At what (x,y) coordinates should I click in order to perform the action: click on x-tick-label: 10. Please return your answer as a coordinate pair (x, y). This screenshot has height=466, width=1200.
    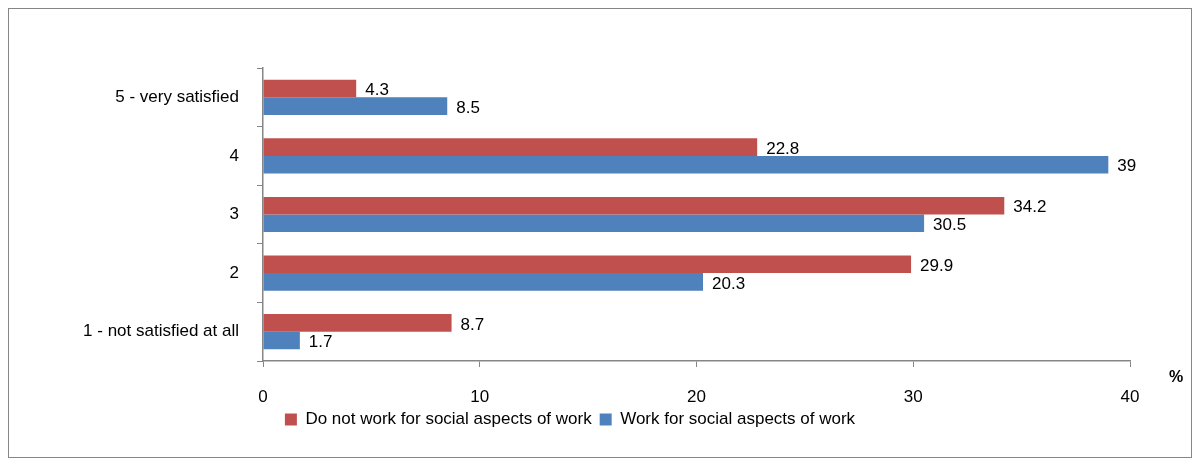
    Looking at the image, I should click on (480, 396).